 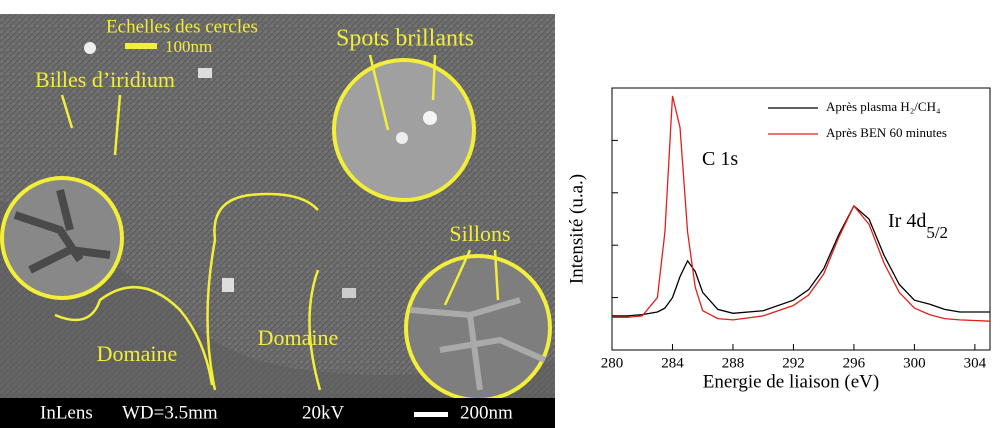 I want to click on annotation: Spots brillants, so click(x=405, y=39).